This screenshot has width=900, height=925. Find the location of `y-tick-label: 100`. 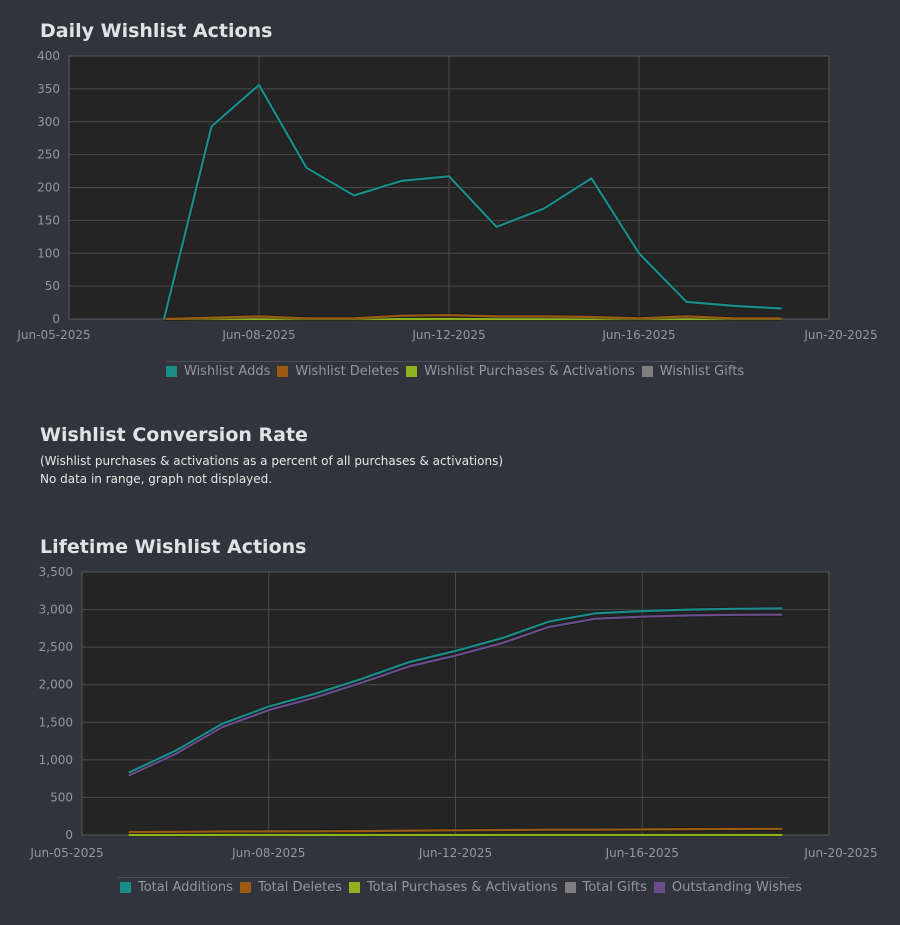

y-tick-label: 100 is located at coordinates (48, 253).